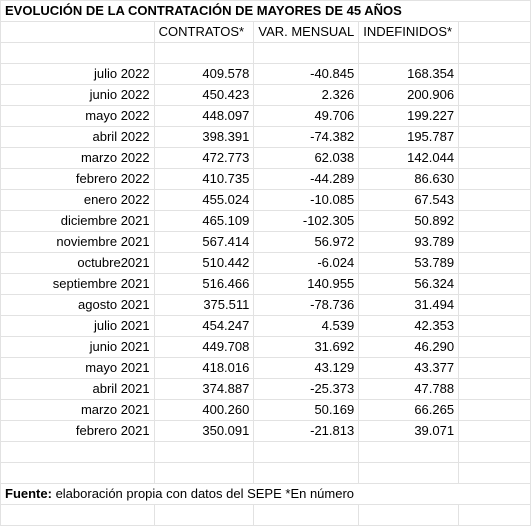 Image resolution: width=531 pixels, height=526 pixels. Describe the element at coordinates (77, 431) in the screenshot. I see `month-cell: febrero 2021` at that location.